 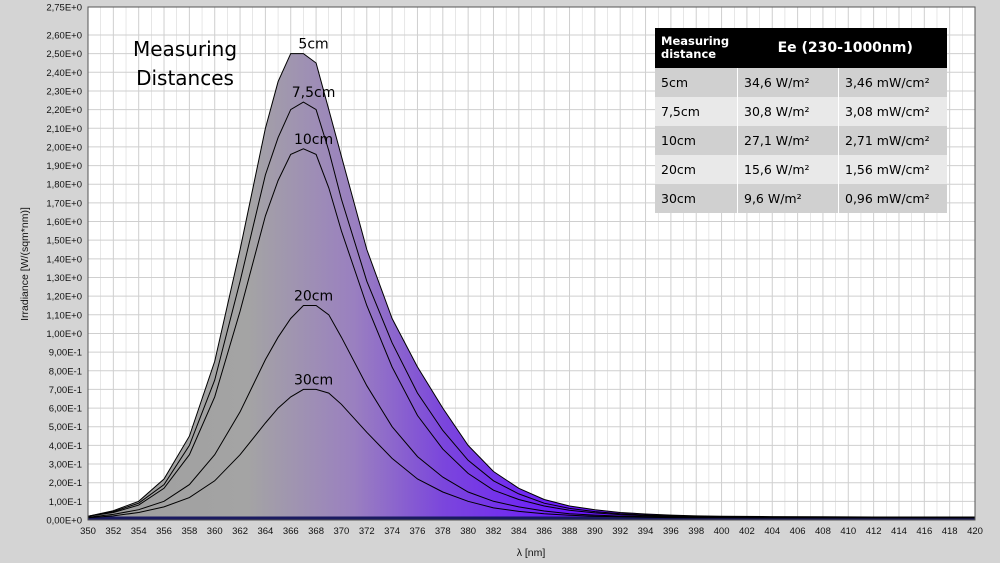 What do you see at coordinates (65, 446) in the screenshot?
I see `y-tick-label: 4,00E-1` at bounding box center [65, 446].